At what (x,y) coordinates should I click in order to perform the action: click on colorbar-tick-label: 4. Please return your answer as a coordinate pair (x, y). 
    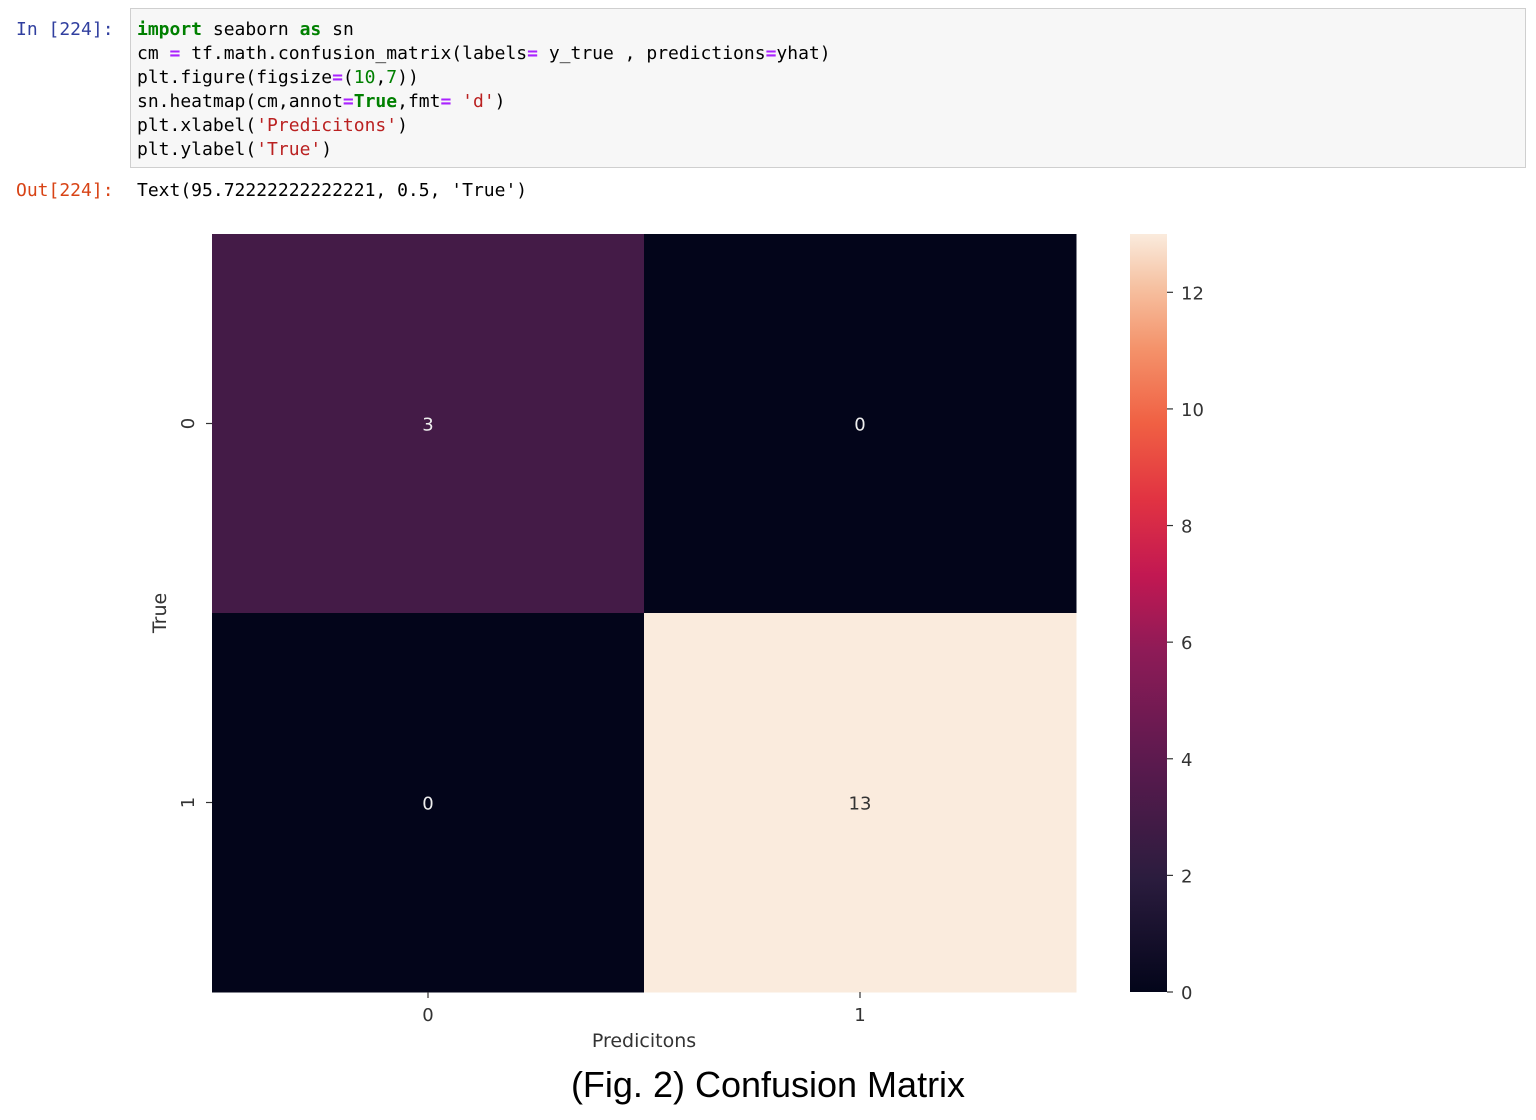
    Looking at the image, I should click on (1186, 760).